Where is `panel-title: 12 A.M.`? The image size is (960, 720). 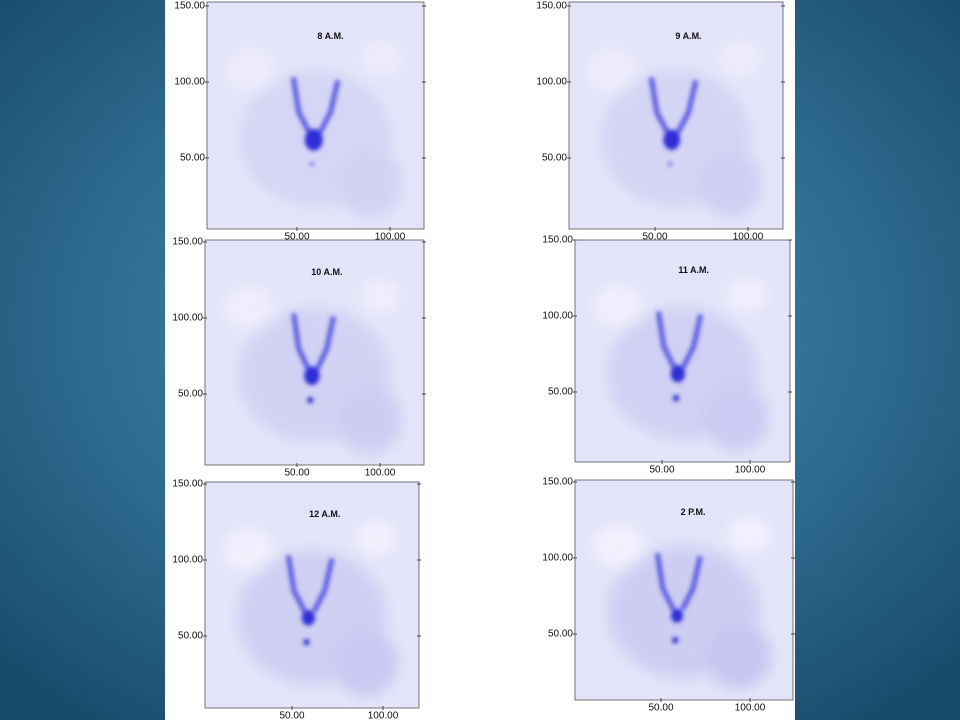
panel-title: 12 A.M. is located at coordinates (324, 514).